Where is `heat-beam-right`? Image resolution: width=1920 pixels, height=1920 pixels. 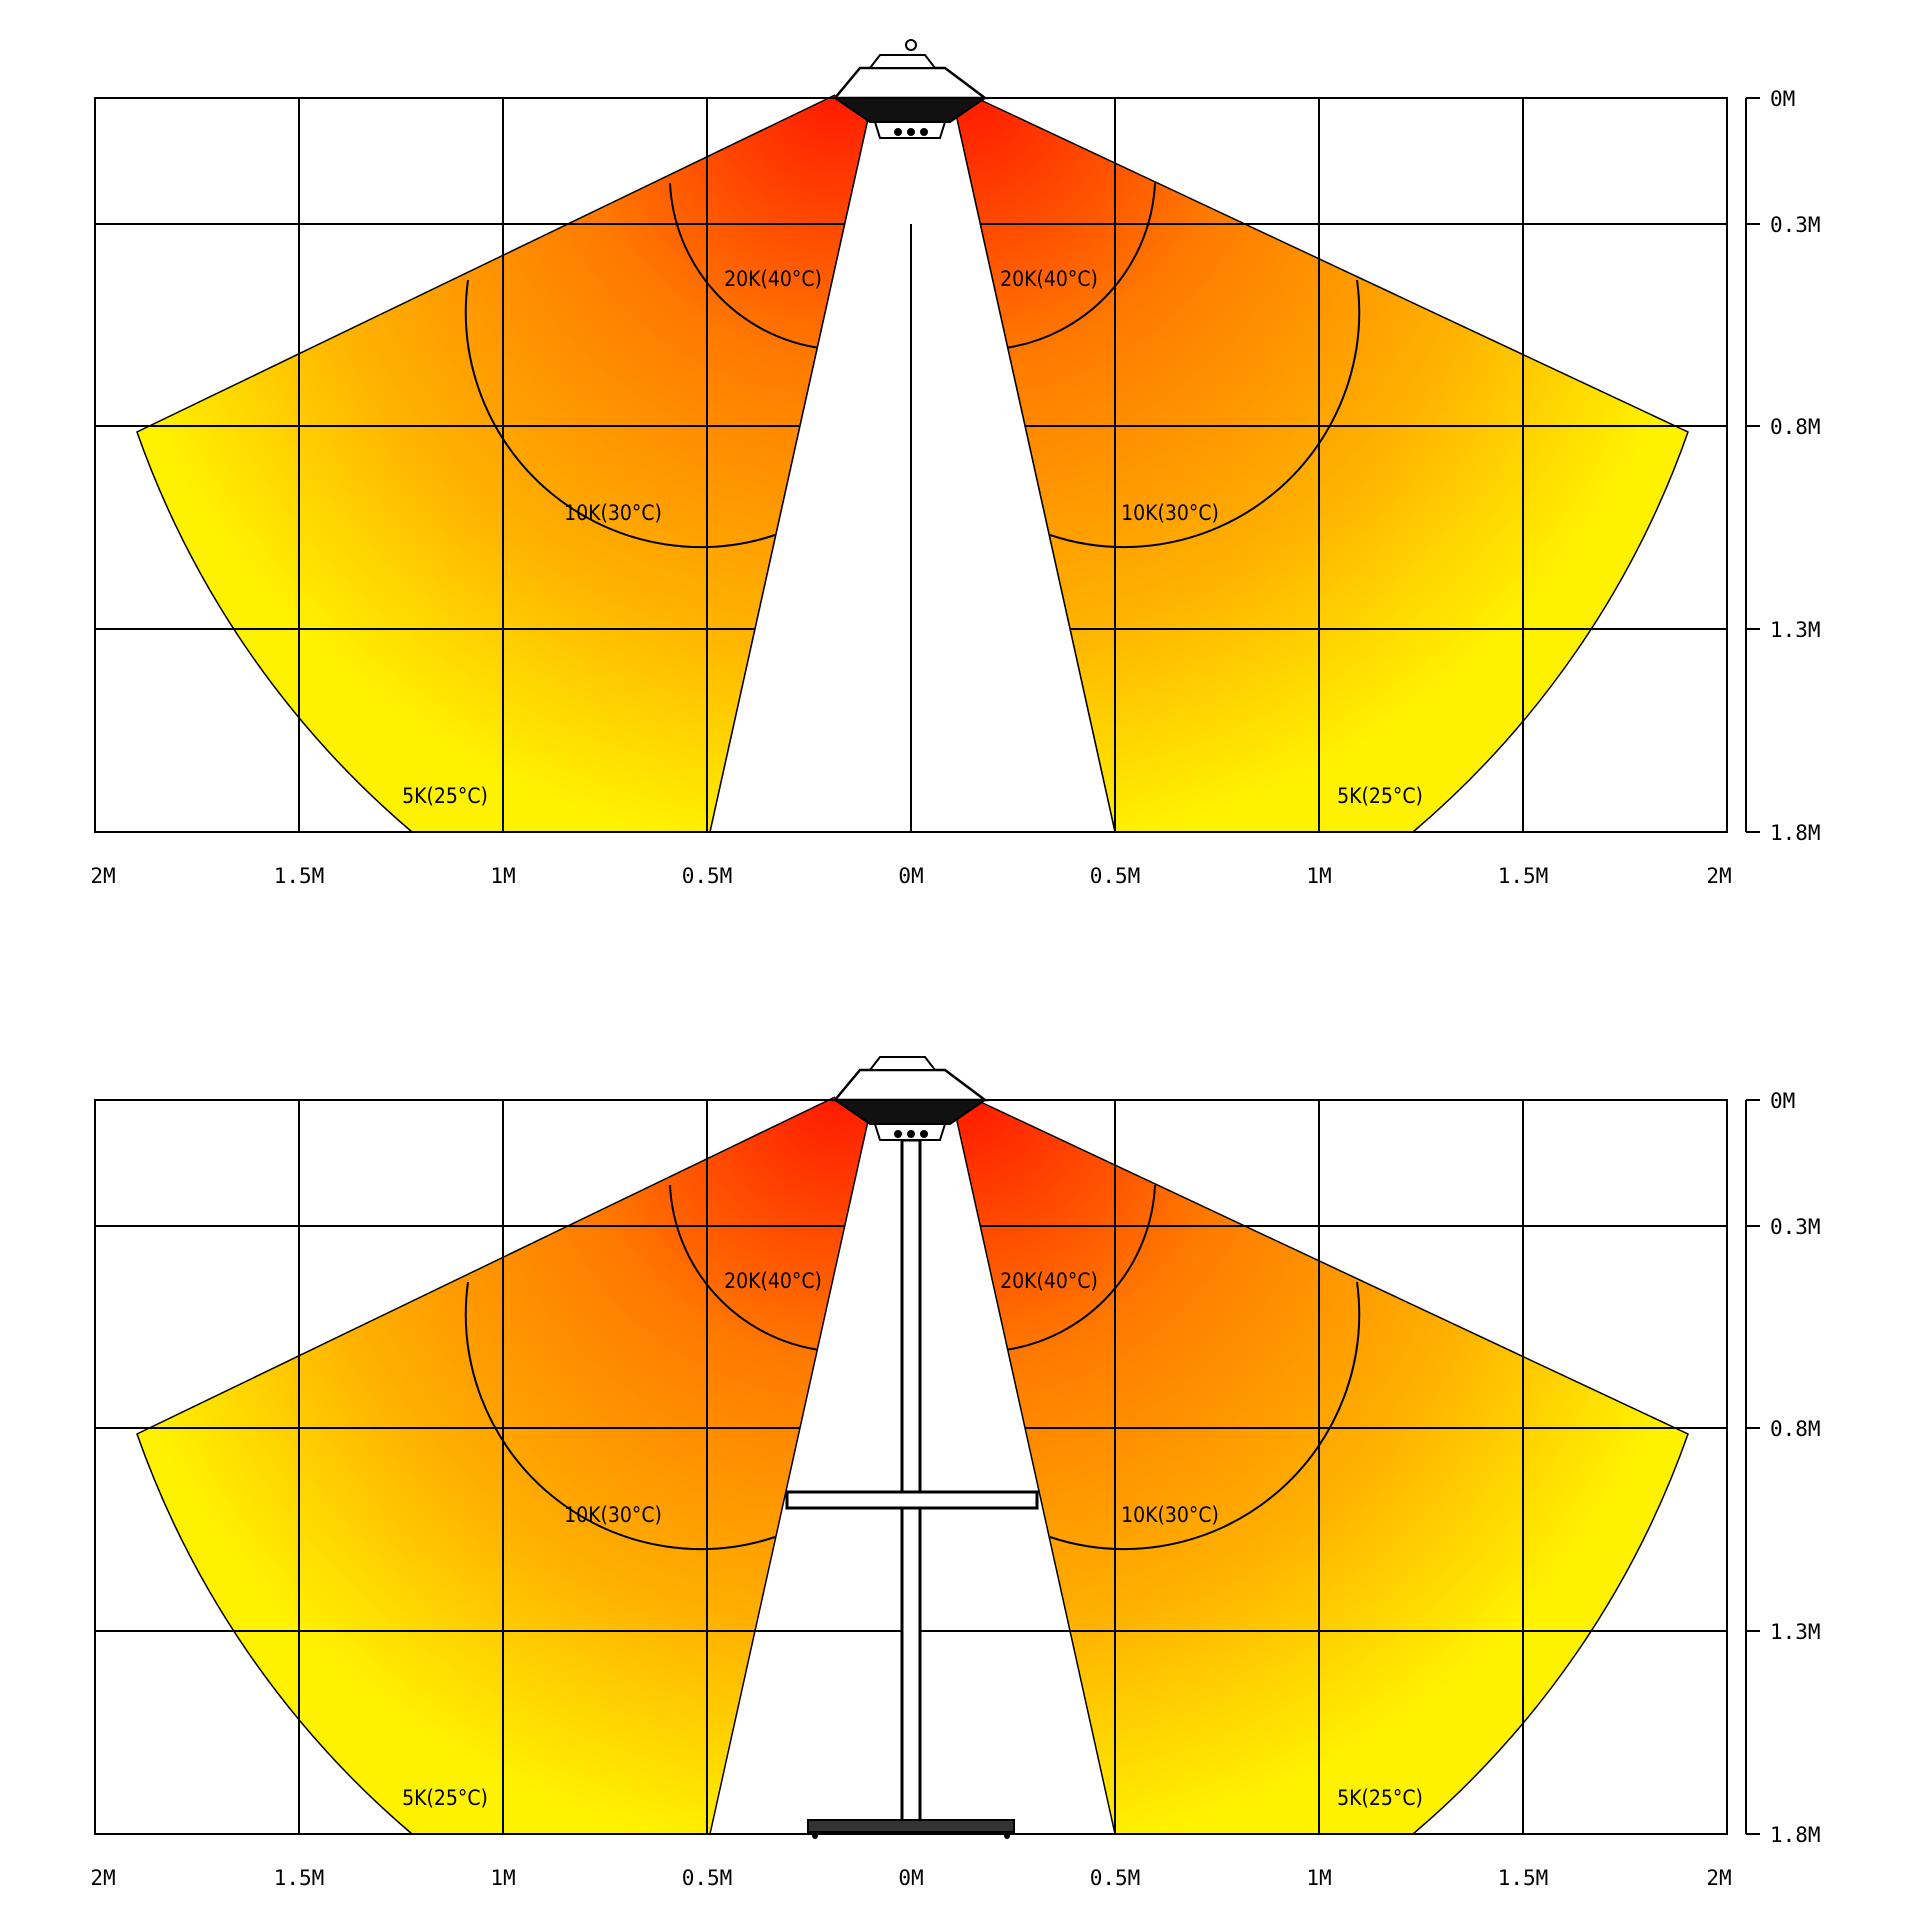
heat-beam-right is located at coordinates (1322, 1465).